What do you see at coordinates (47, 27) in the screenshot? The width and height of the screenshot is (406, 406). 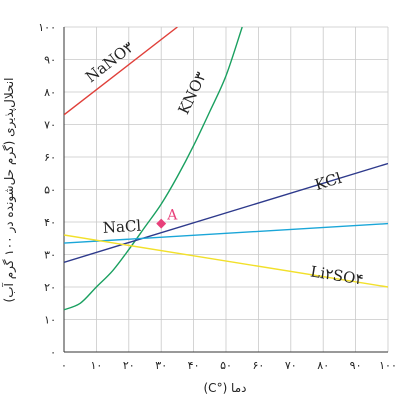 I see `y-tick-label: ۱۰۰` at bounding box center [47, 27].